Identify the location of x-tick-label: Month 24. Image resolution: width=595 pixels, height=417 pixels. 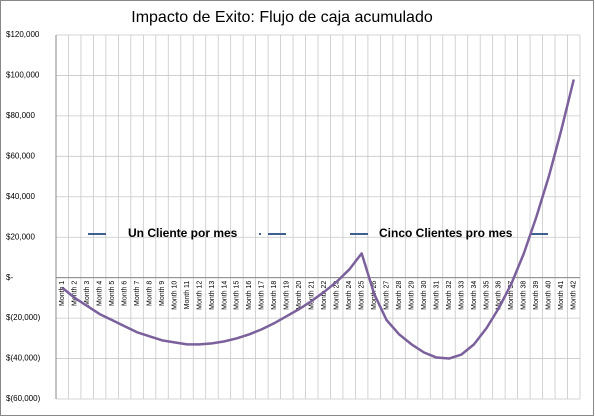
(349, 295).